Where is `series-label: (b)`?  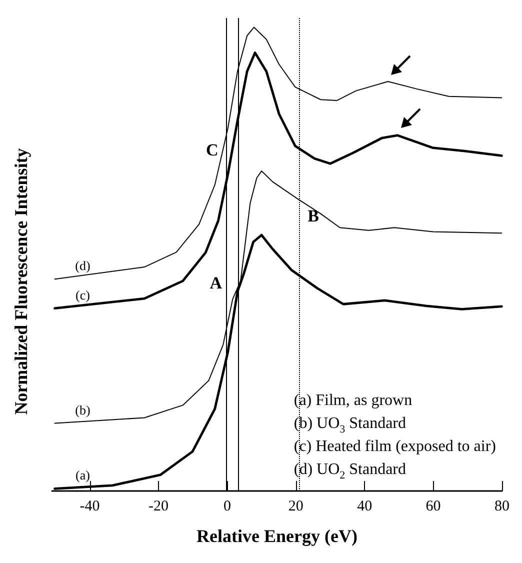
series-label: (b) is located at coordinates (82, 410).